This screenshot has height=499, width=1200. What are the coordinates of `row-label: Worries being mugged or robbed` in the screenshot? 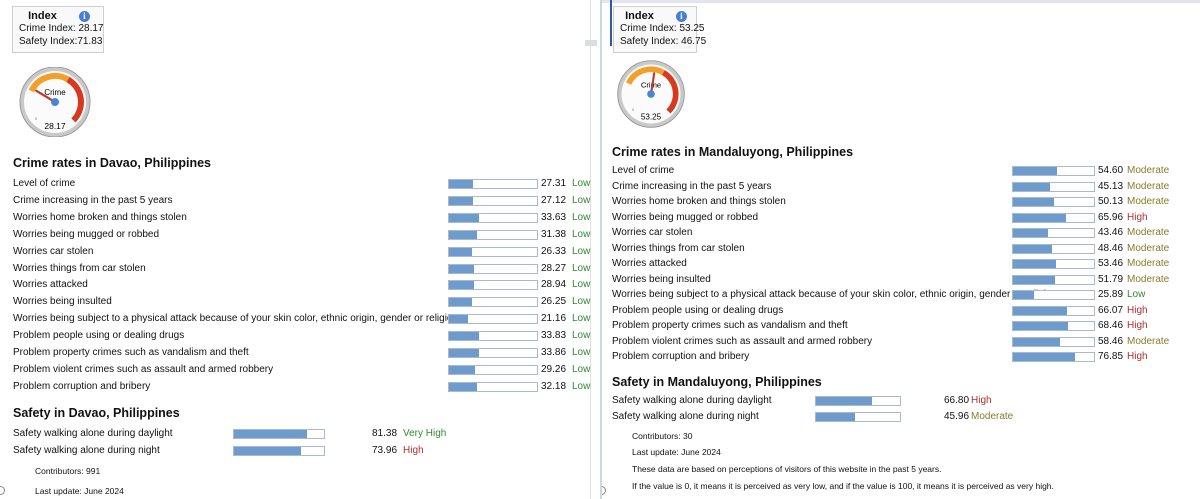 It's located at (86, 234).